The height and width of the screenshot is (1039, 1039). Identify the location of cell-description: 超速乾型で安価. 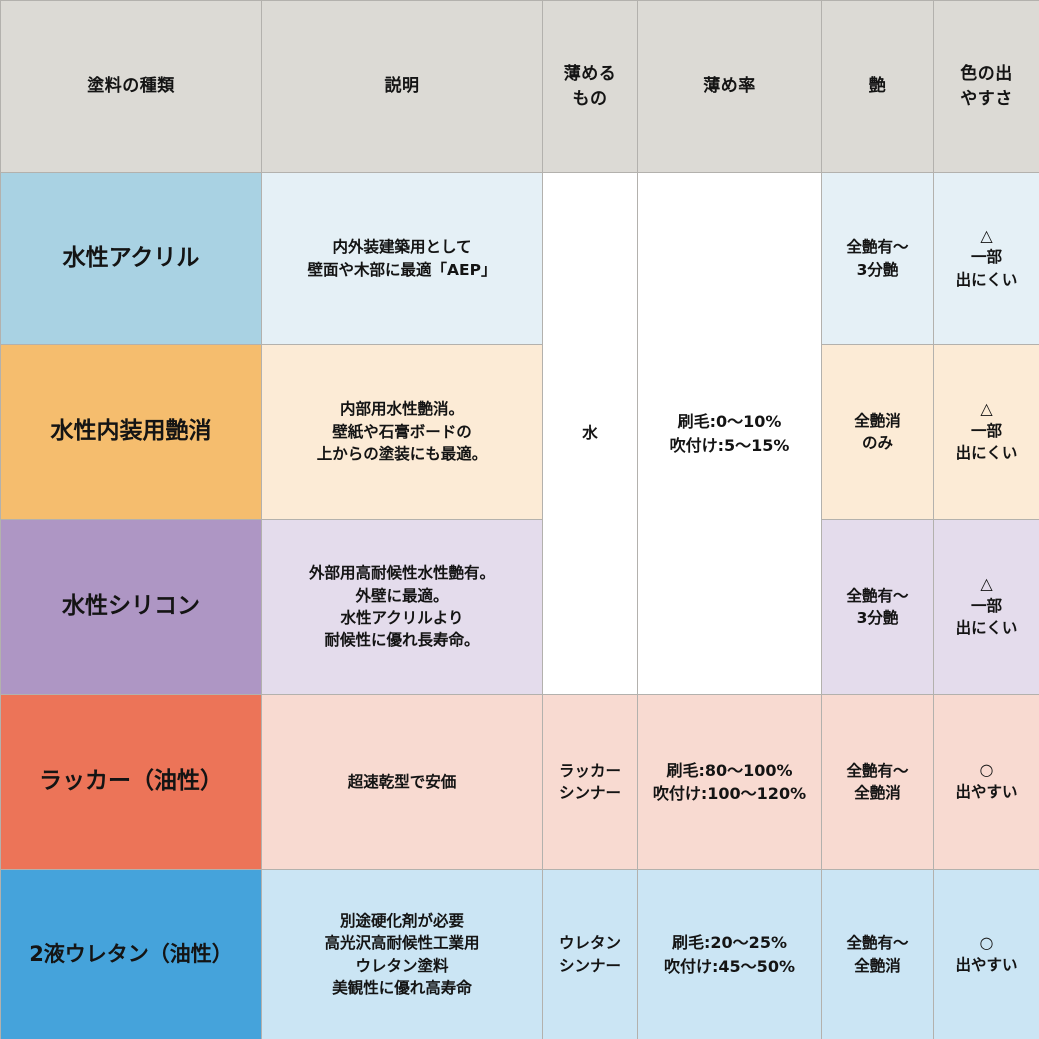
(402, 782).